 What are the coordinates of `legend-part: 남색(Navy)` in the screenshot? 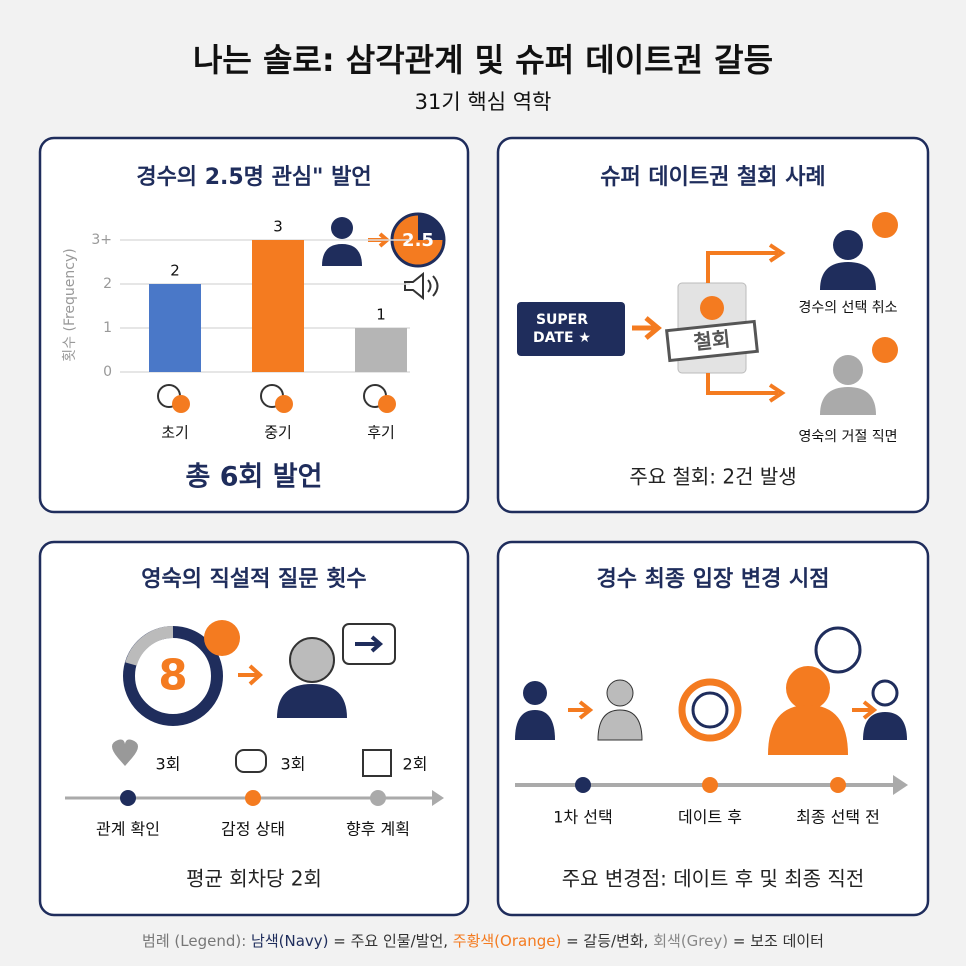 It's located at (289, 941).